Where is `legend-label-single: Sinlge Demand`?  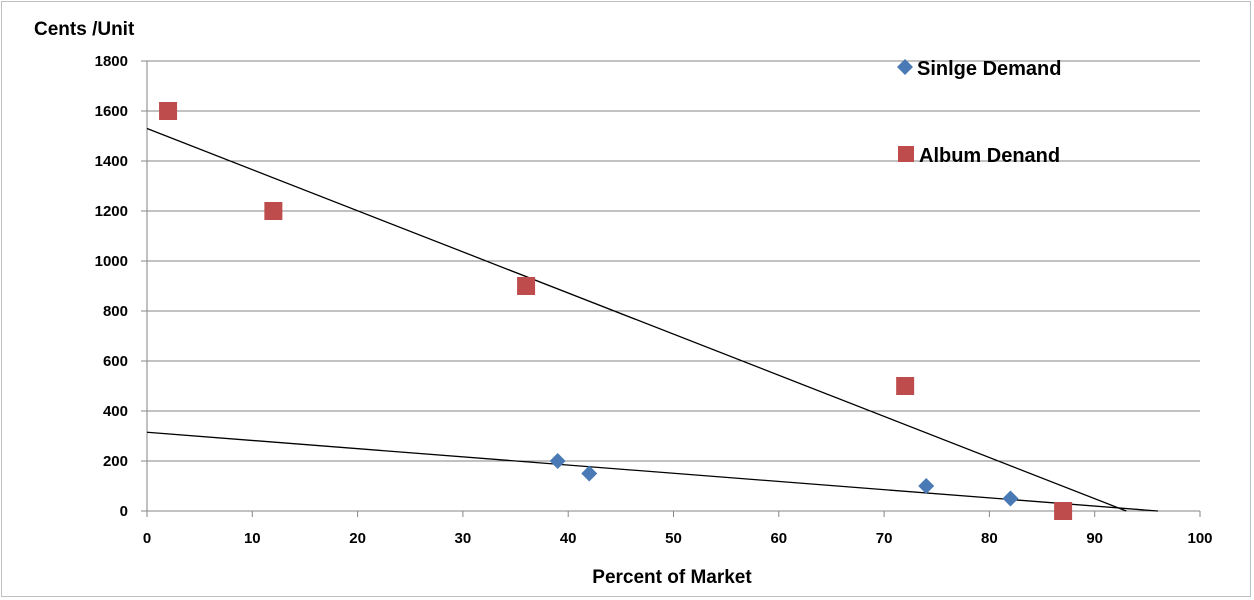 legend-label-single: Sinlge Demand is located at coordinates (989, 69).